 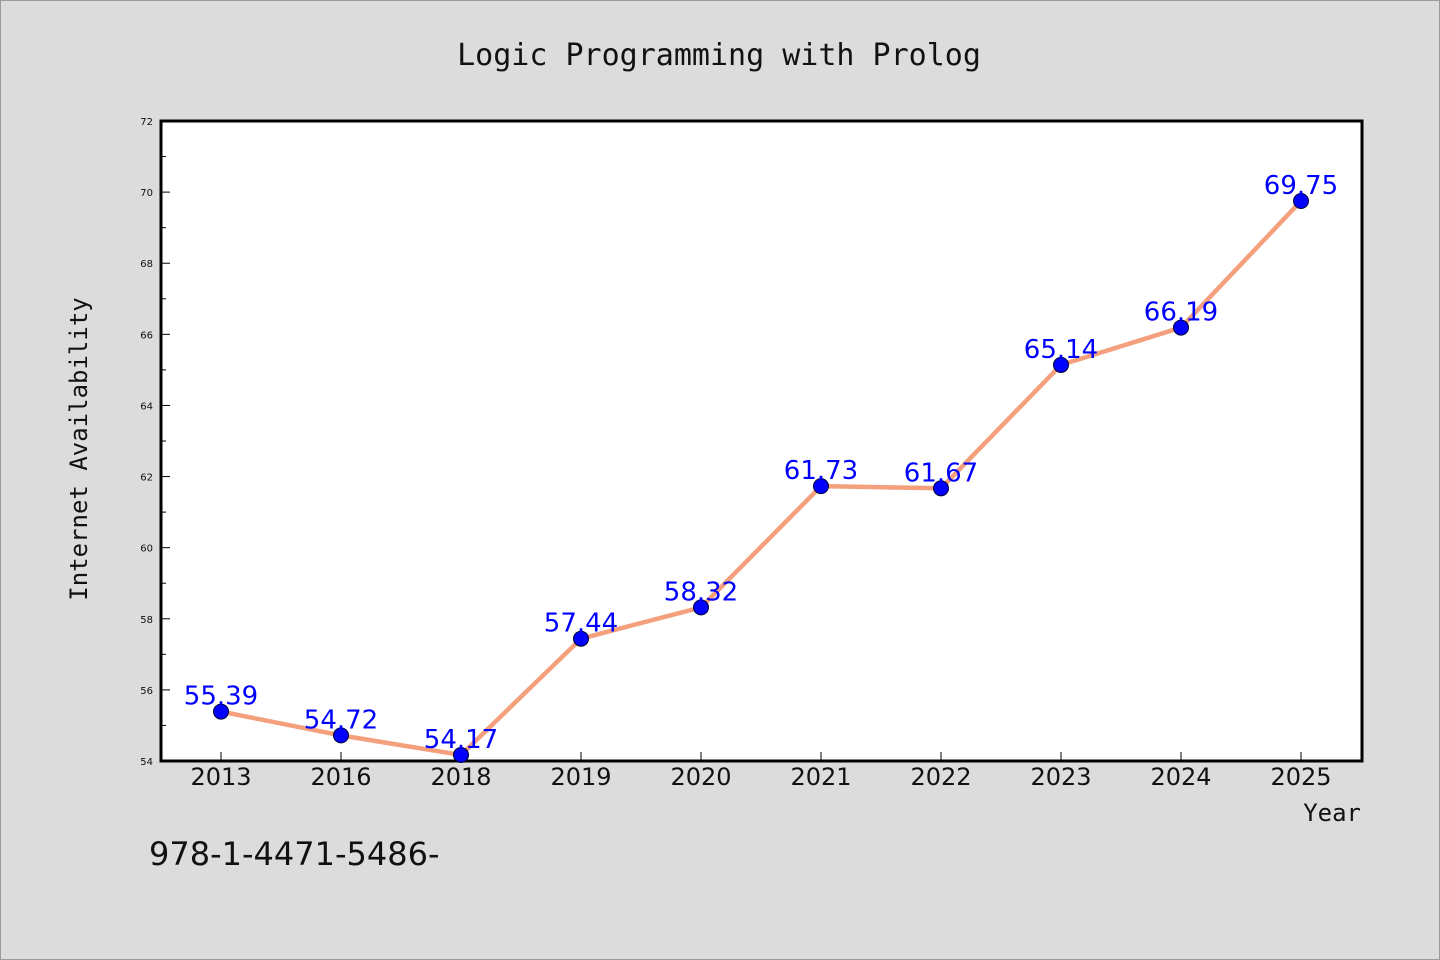 I want to click on data-label: 54.72, so click(x=341, y=720).